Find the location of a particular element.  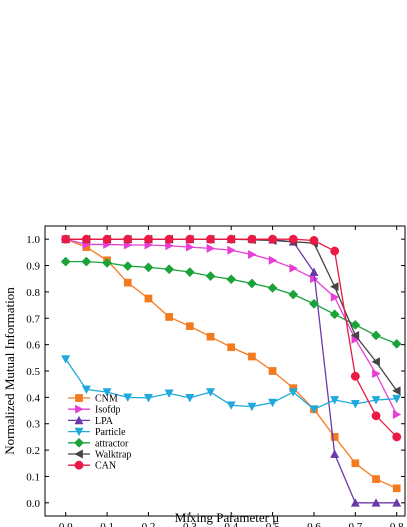

legend-item-attractor: attractor is located at coordinates (98, 443).